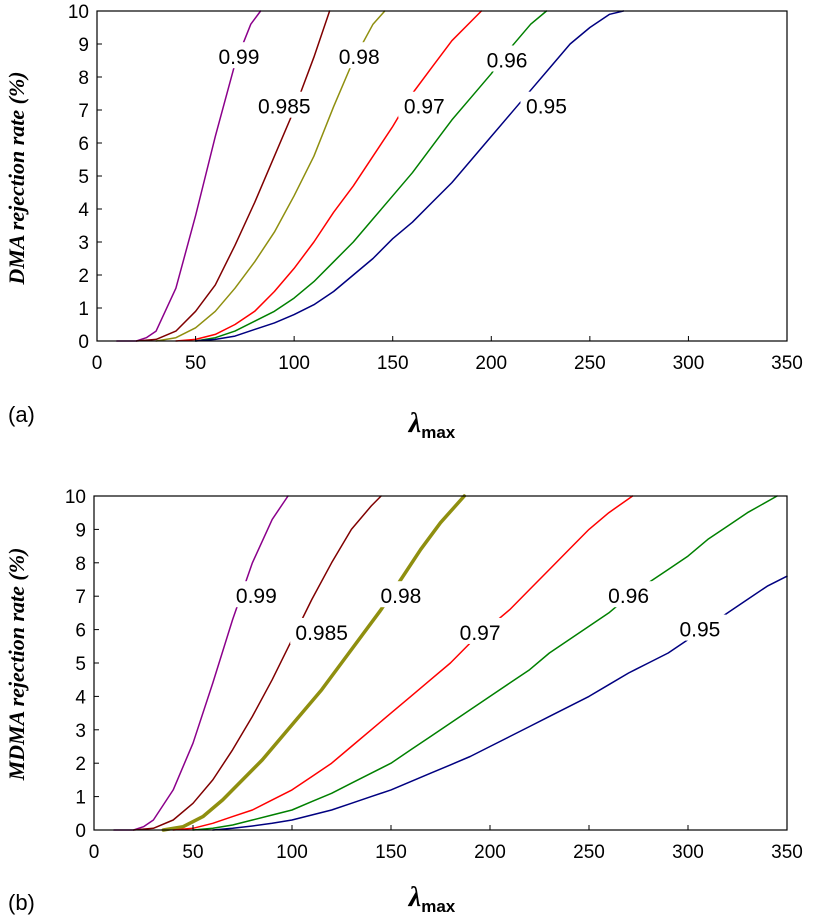 Image resolution: width=817 pixels, height=919 pixels. I want to click on chart-a-y-tick-8: 8, so click(83, 78).